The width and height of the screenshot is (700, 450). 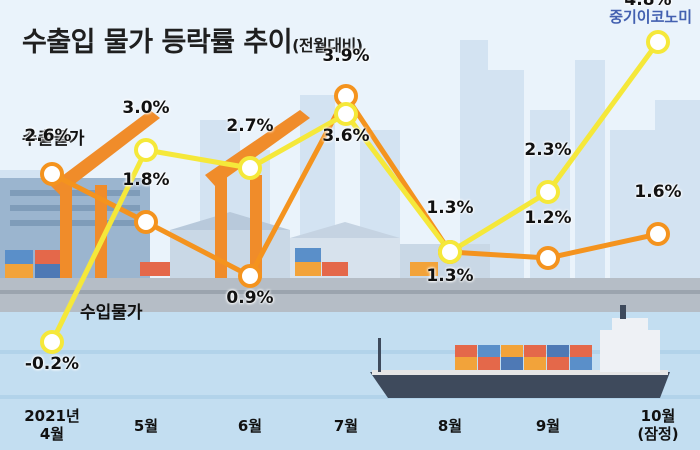 I want to click on data-label-export: 2.6%, so click(x=48, y=136).